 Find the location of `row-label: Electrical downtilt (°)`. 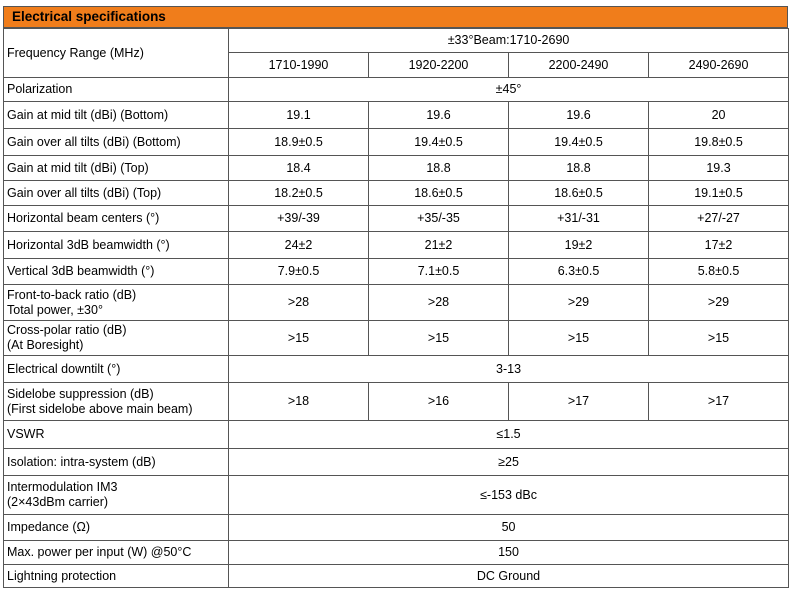

row-label: Electrical downtilt (°) is located at coordinates (116, 369).